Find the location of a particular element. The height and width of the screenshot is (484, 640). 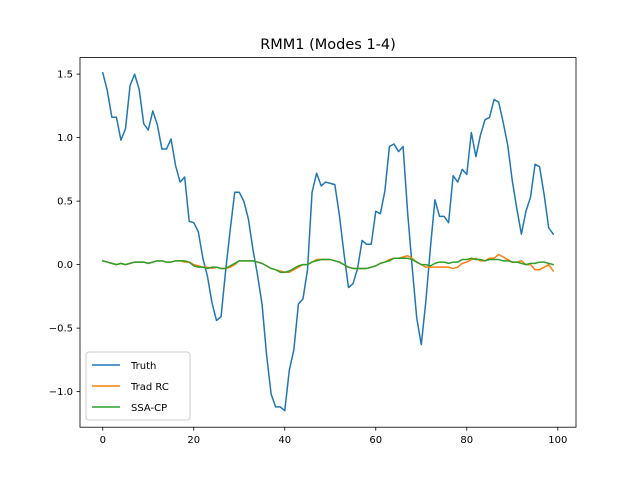

x-tick-label: 40 is located at coordinates (284, 440).